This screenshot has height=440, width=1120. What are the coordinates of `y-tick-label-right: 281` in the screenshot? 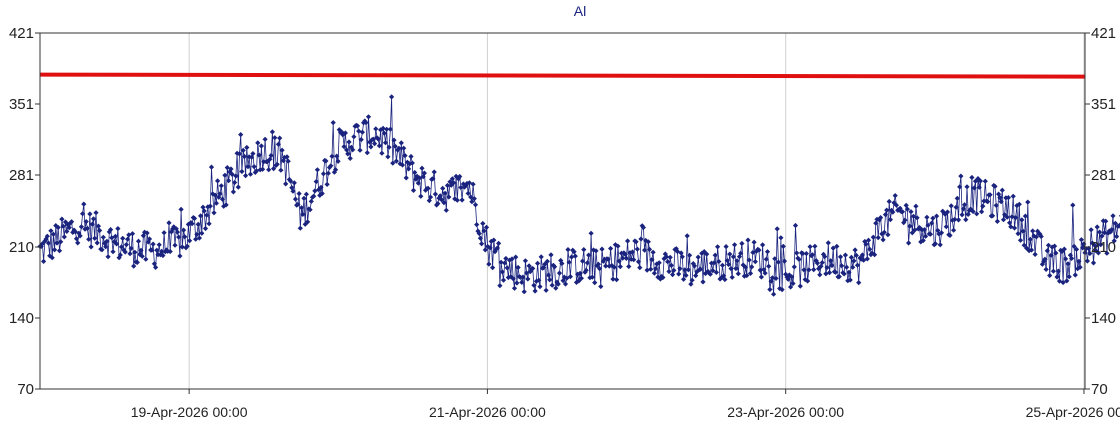 It's located at (1103, 175).